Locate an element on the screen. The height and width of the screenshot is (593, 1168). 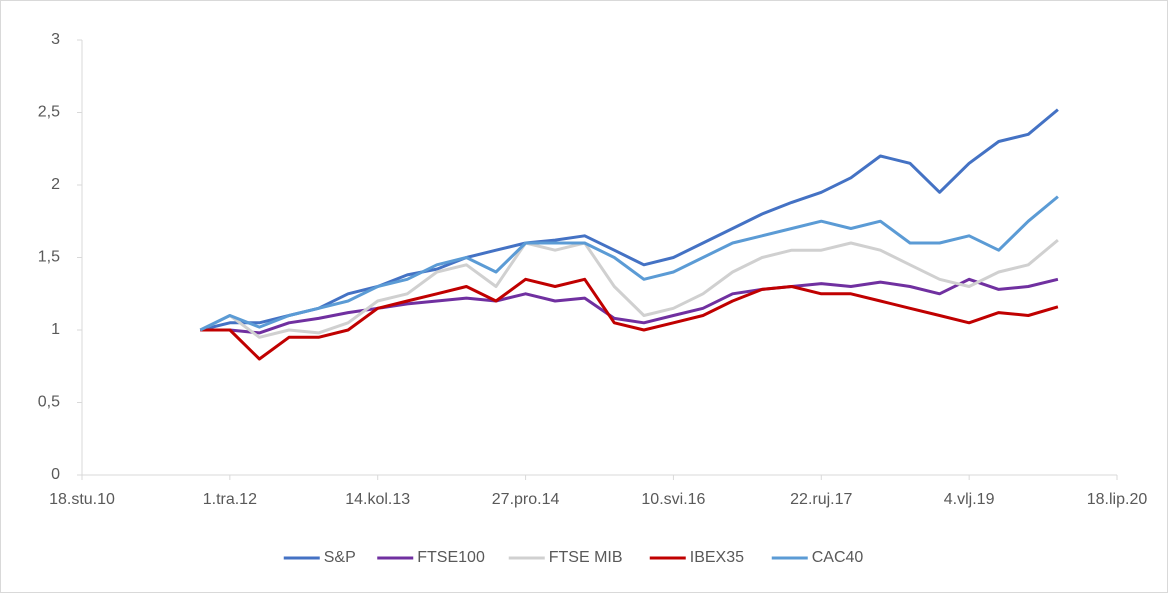
y-tick-label: 2 is located at coordinates (55, 184).